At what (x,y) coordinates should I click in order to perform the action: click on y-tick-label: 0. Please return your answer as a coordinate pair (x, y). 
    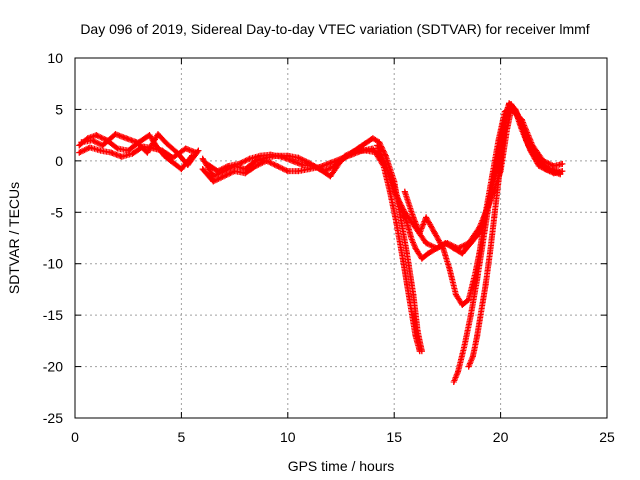
    Looking at the image, I should click on (59, 161).